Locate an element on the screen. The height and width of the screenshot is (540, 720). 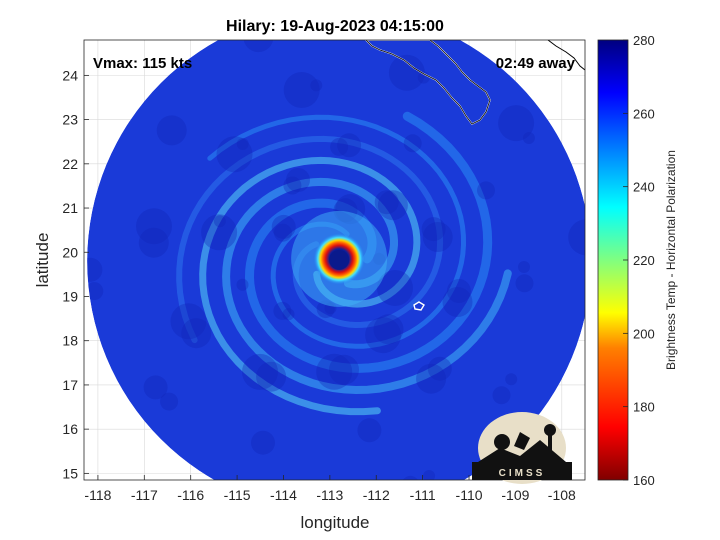
x-axis-label: longitude is located at coordinates (334, 522).